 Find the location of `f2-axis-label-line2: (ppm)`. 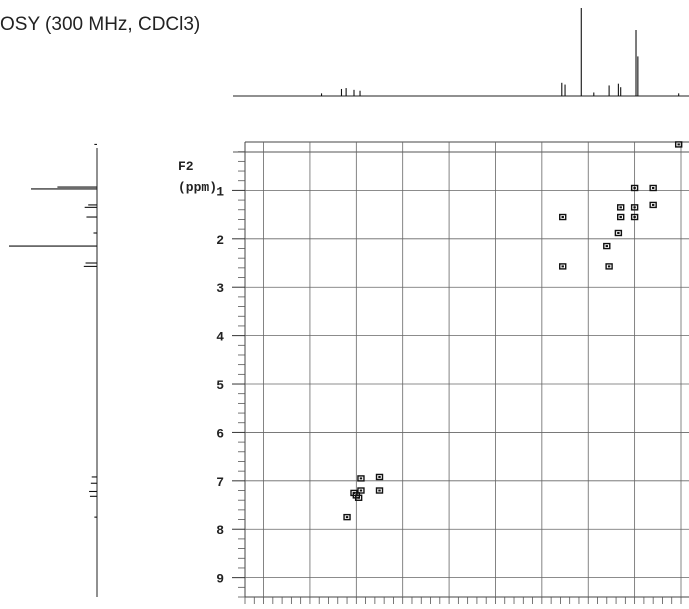

f2-axis-label-line2: (ppm) is located at coordinates (197, 187).